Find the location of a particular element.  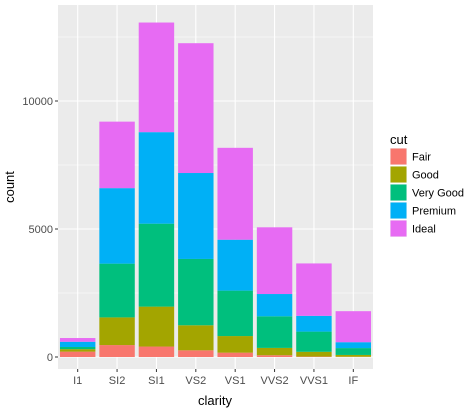

bar-segment-vs2-very-good is located at coordinates (195, 292).